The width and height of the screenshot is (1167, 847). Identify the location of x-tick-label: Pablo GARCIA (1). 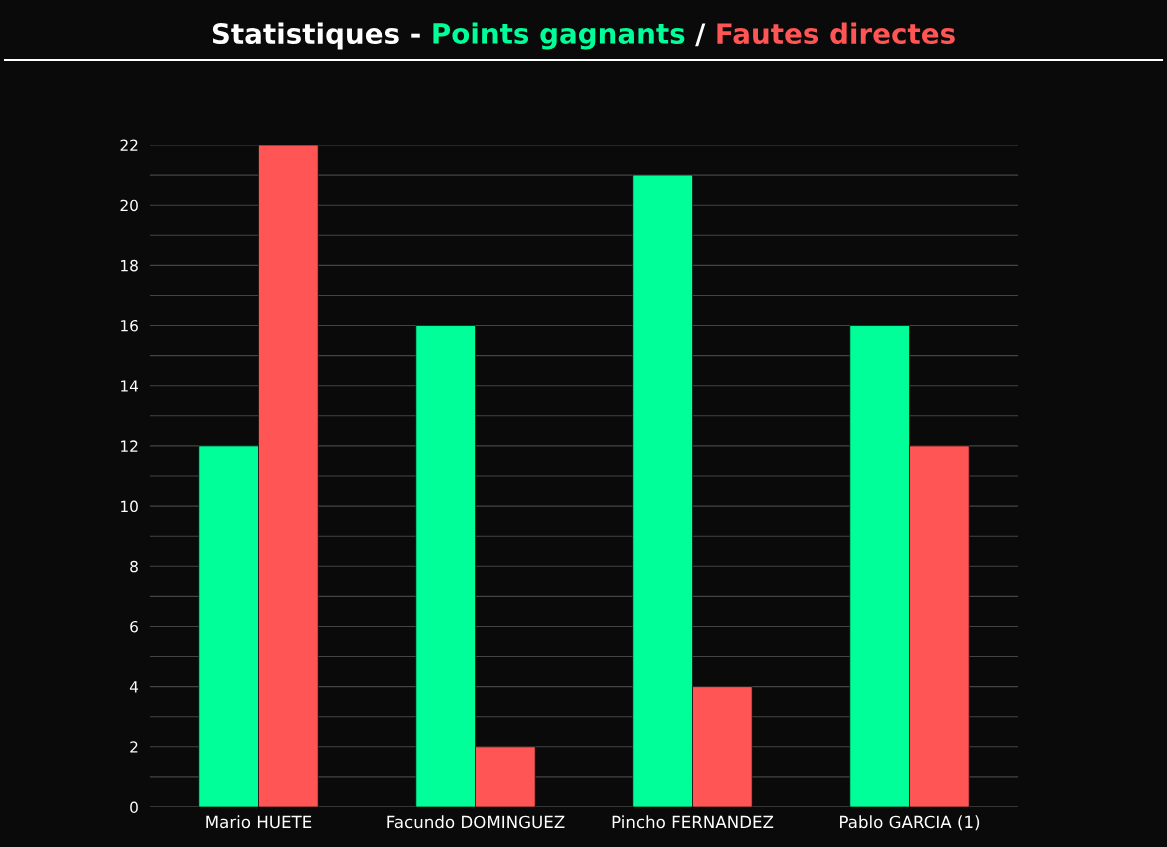
(910, 823).